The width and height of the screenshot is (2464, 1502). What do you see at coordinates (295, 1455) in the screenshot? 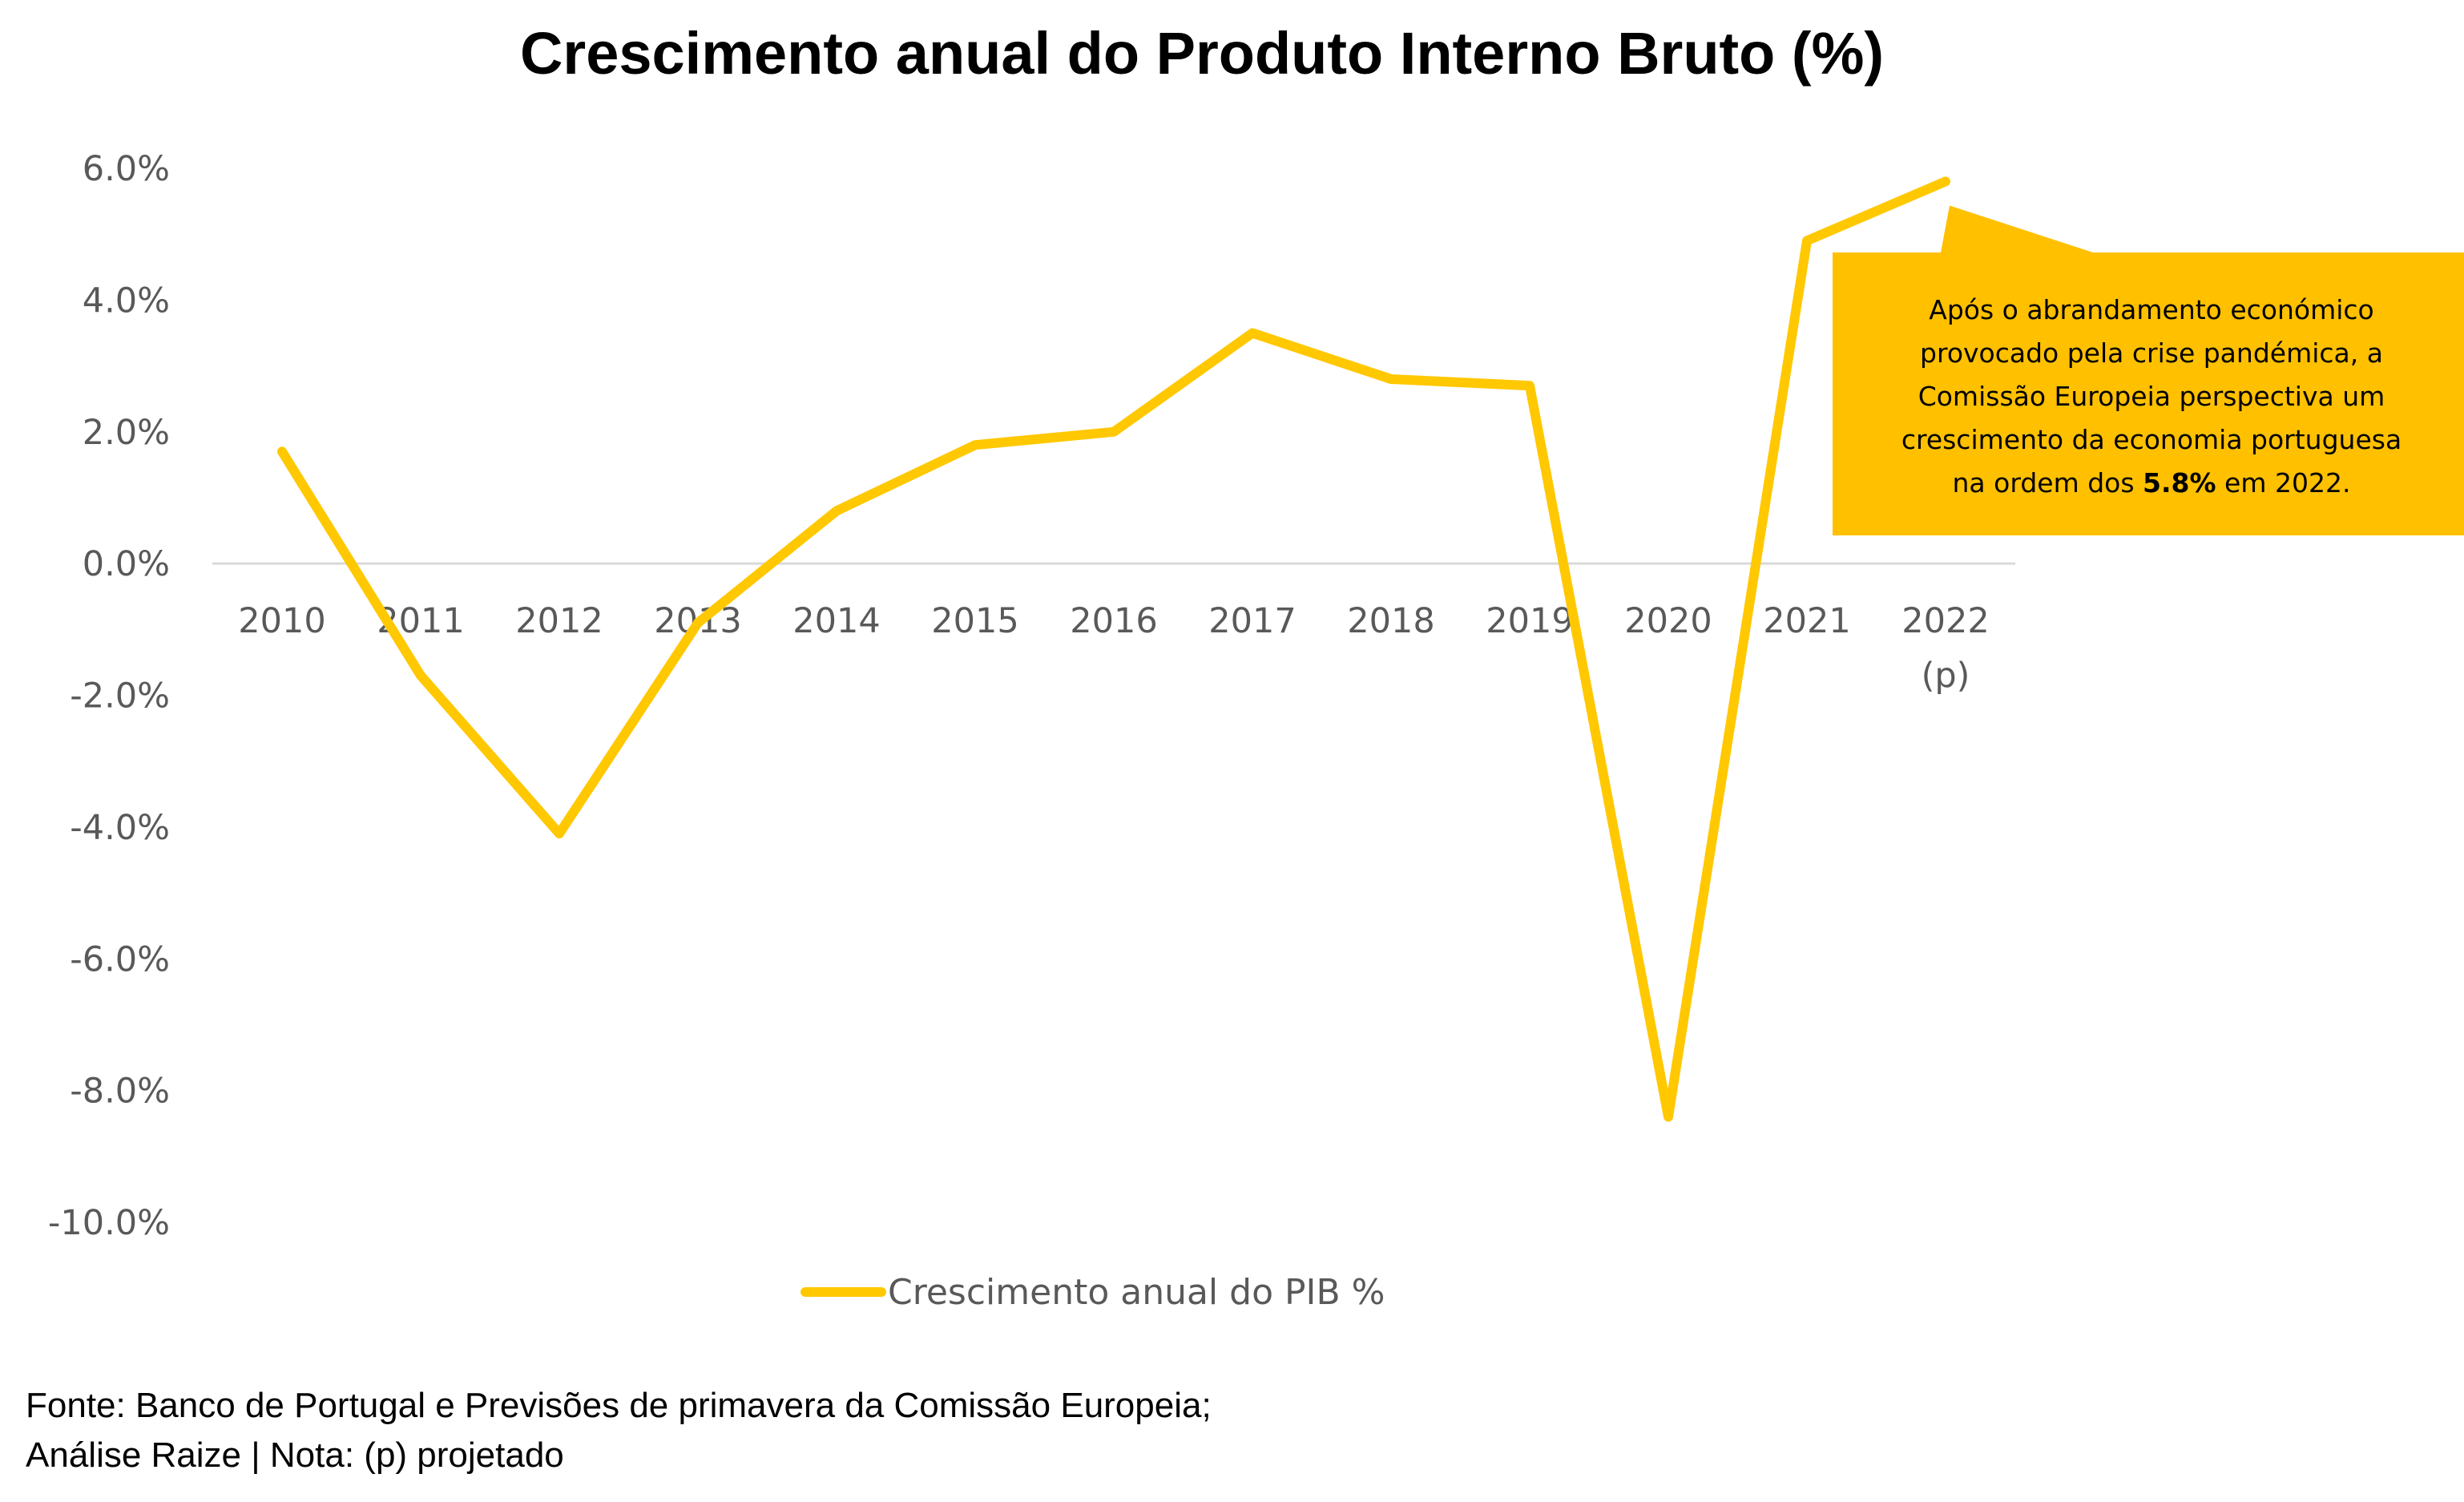
I see `source-line-2: Análise Raize | Nota: (p) projetado` at bounding box center [295, 1455].